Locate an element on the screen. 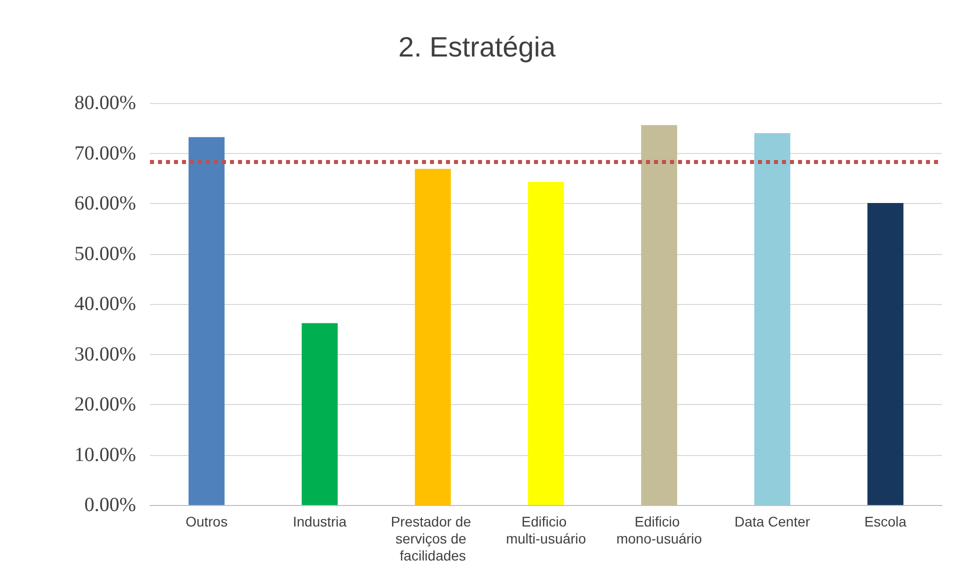 This screenshot has width=954, height=578. y-tick-label: 40.00% is located at coordinates (105, 304).